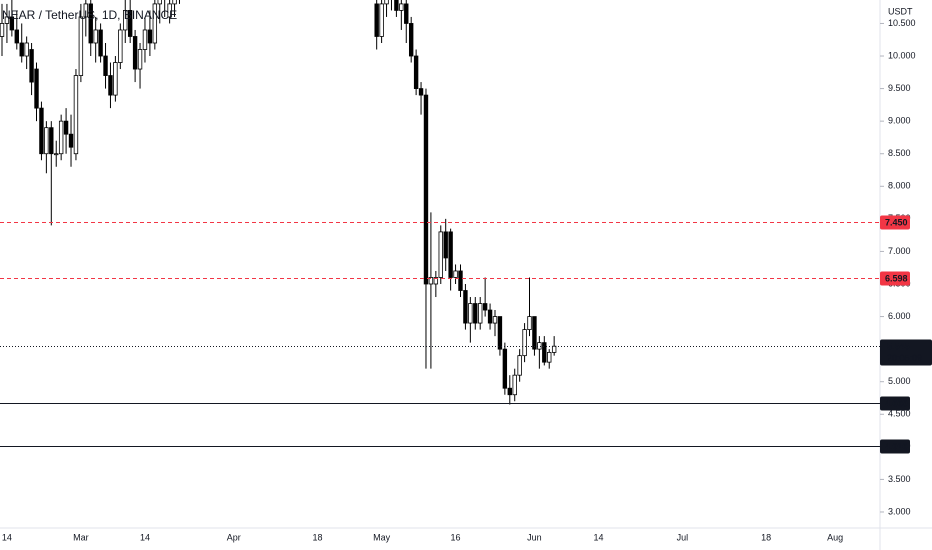  What do you see at coordinates (904, 358) in the screenshot?
I see `countdown-label: 20:05:09` at bounding box center [904, 358].